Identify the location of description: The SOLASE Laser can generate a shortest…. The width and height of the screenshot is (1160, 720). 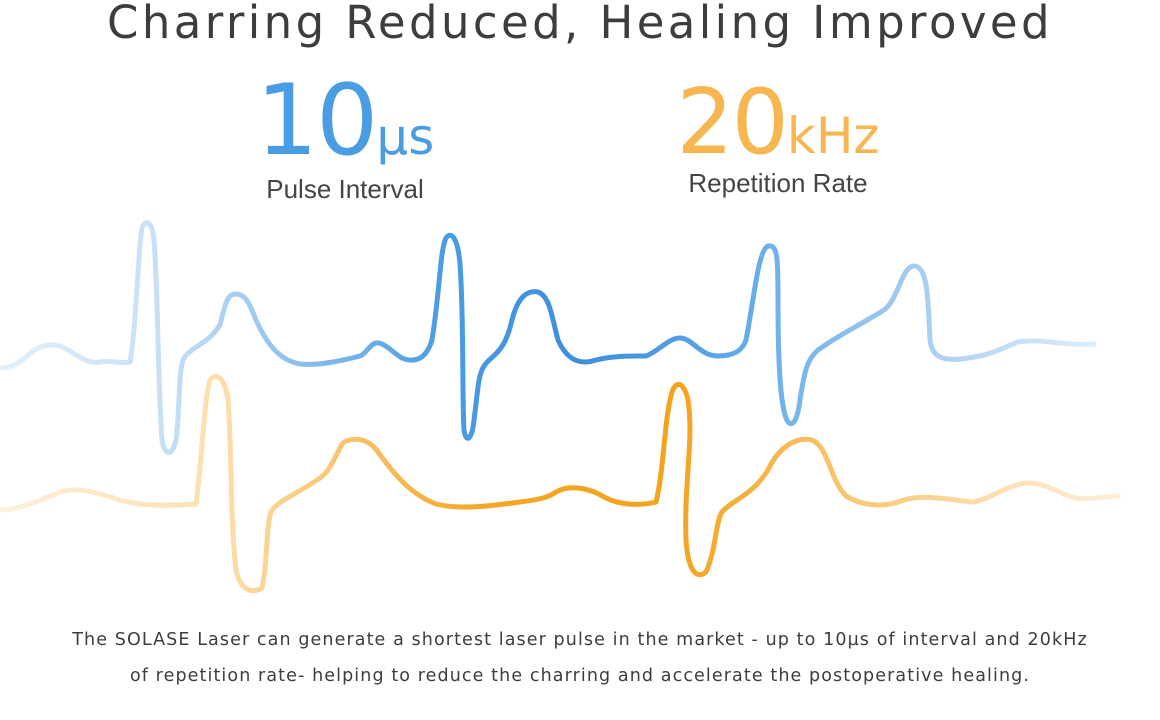
(580, 658).